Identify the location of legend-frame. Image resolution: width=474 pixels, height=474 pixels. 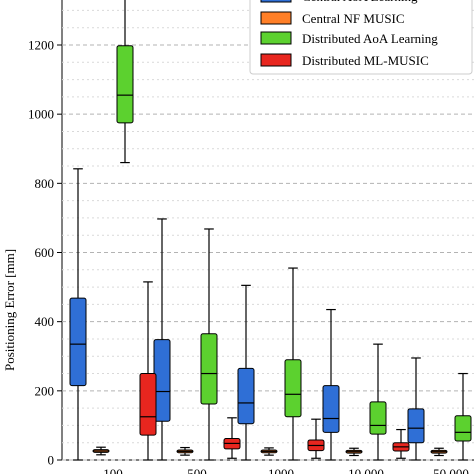
(361, 37).